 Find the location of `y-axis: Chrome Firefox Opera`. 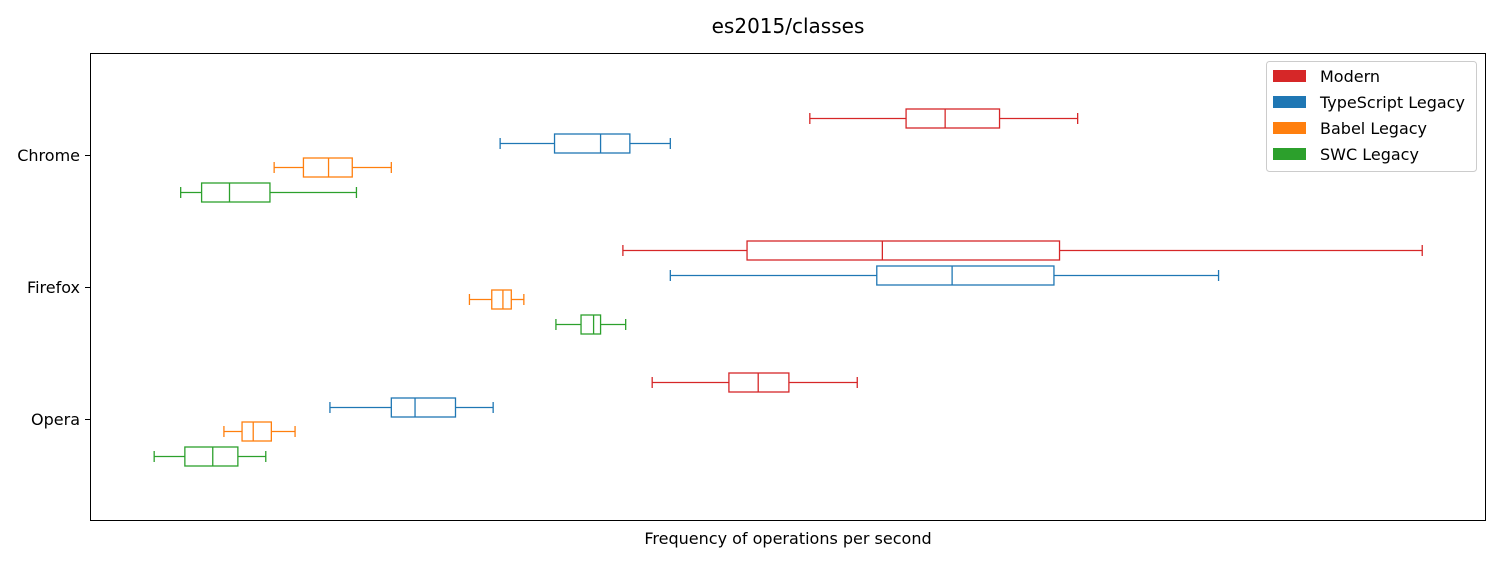

y-axis: Chrome Firefox Opera is located at coordinates (53, 287).